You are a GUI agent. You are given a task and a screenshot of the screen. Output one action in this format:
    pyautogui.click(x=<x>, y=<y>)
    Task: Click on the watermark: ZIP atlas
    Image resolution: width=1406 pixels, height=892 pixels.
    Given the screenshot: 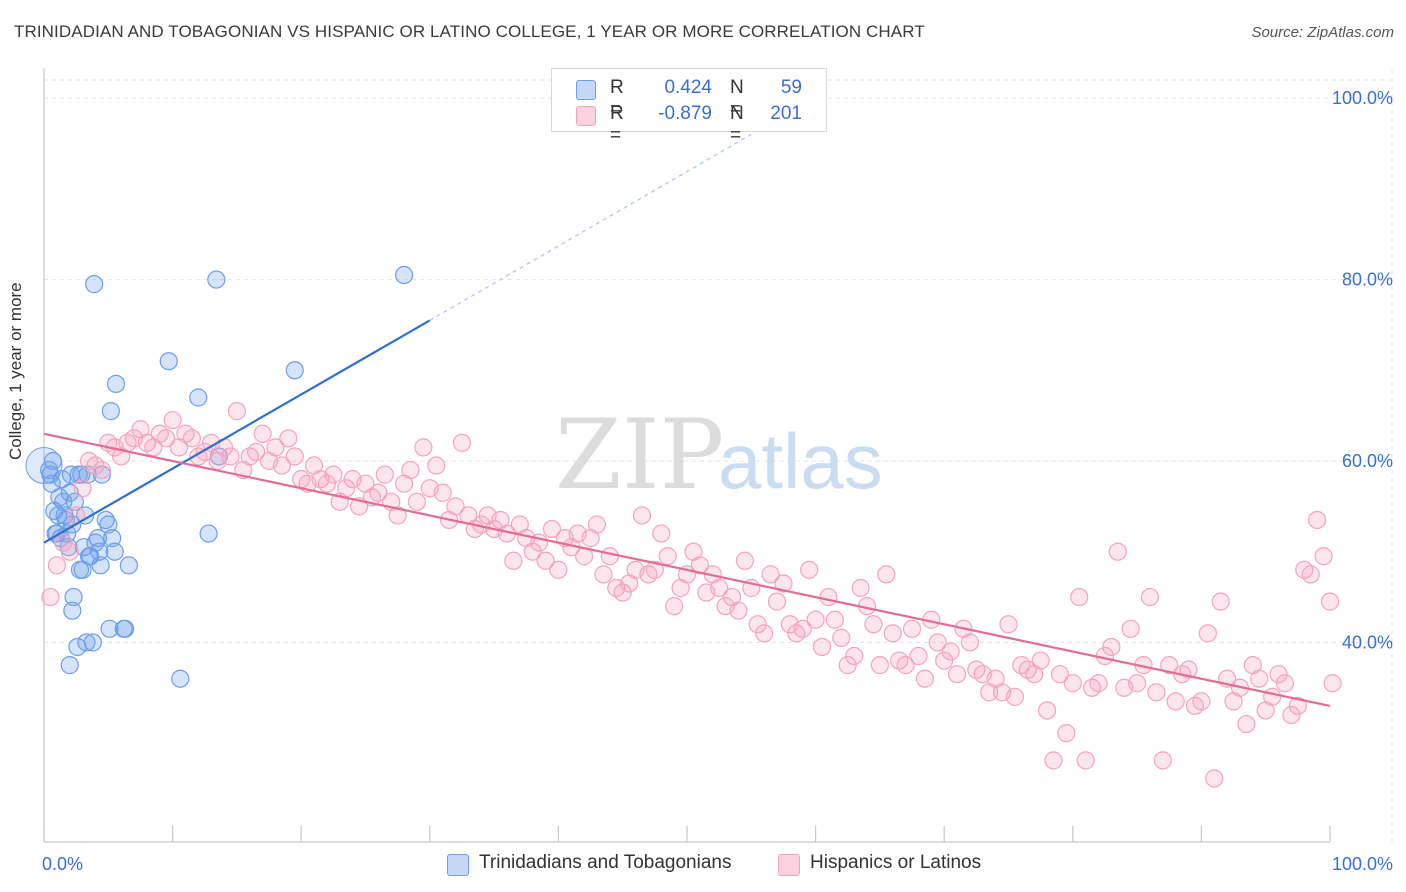 What is the action you would take?
    pyautogui.click(x=719, y=455)
    